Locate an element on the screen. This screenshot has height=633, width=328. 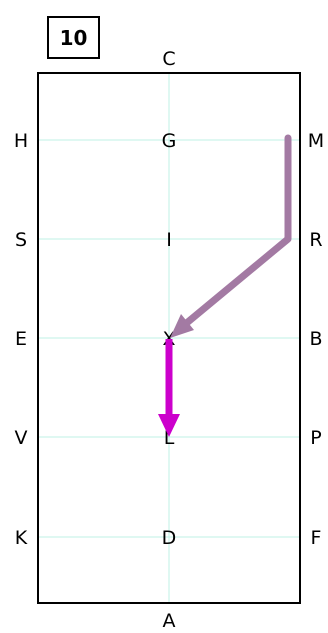
letter-center-2: I is located at coordinates (169, 240).